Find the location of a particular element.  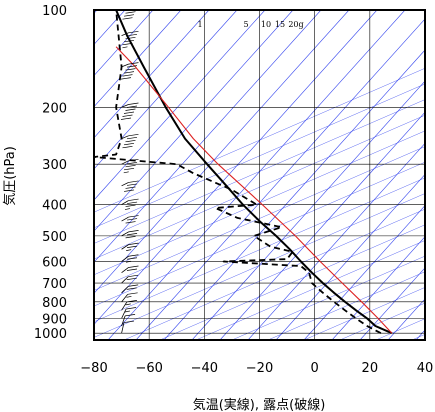

y-tick-label: 500 is located at coordinates (54, 237).